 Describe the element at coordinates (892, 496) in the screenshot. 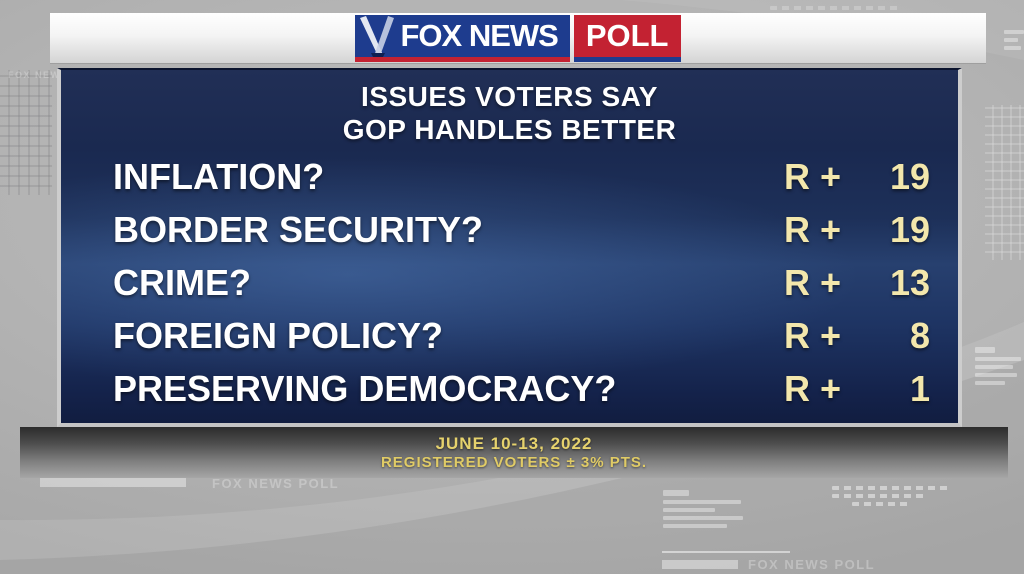

I see `texture-dashes-bottomright` at that location.